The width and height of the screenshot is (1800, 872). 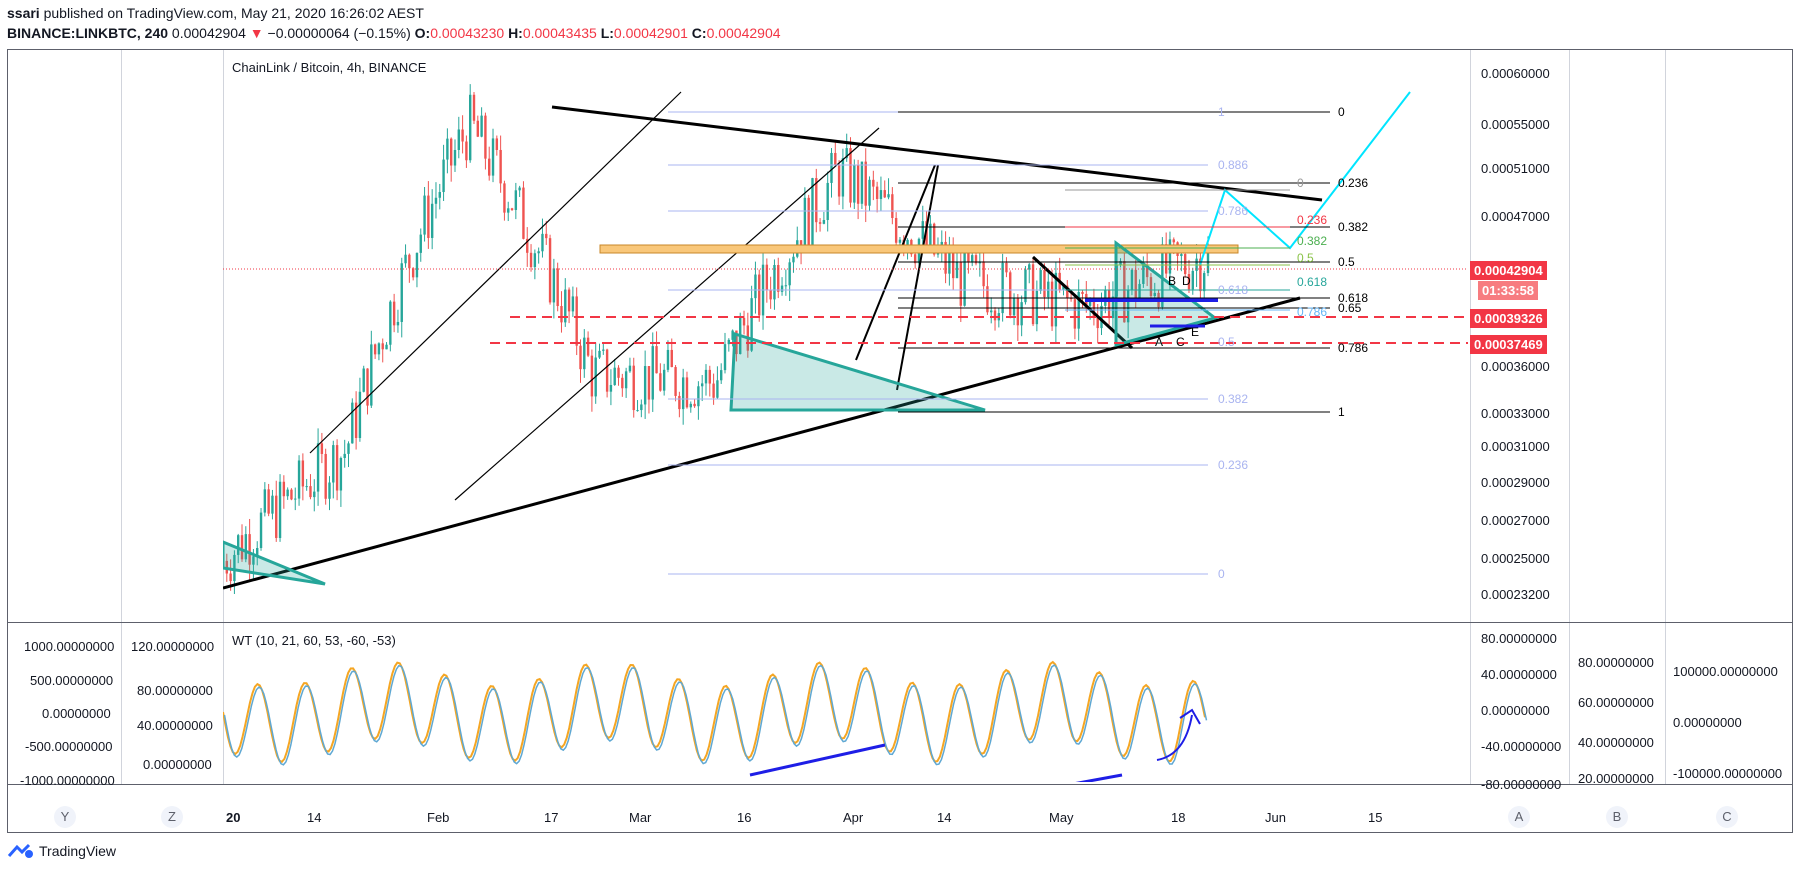 What do you see at coordinates (650, 33) in the screenshot?
I see `low-value: 0.00042901` at bounding box center [650, 33].